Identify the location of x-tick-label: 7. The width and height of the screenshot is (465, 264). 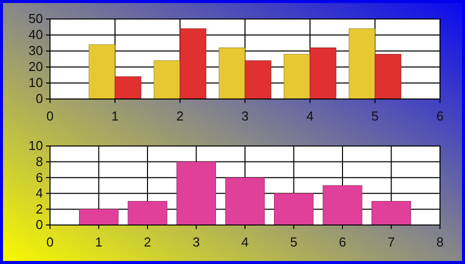
(391, 242).